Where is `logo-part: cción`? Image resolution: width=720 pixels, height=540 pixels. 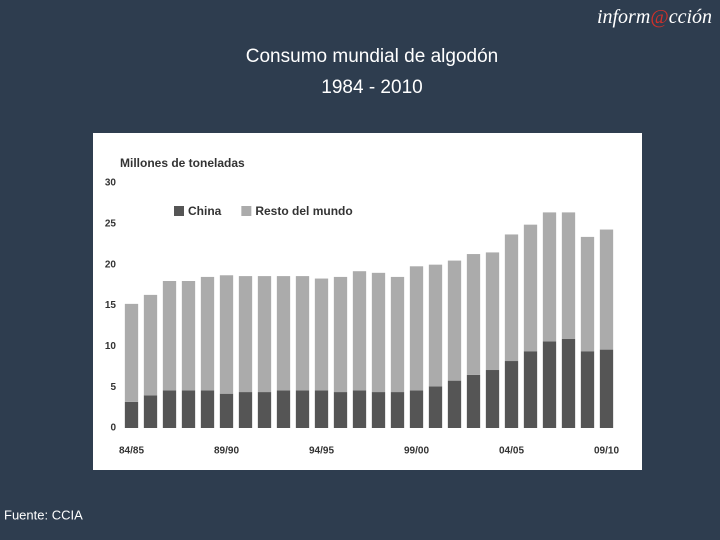 logo-part: cción is located at coordinates (690, 17).